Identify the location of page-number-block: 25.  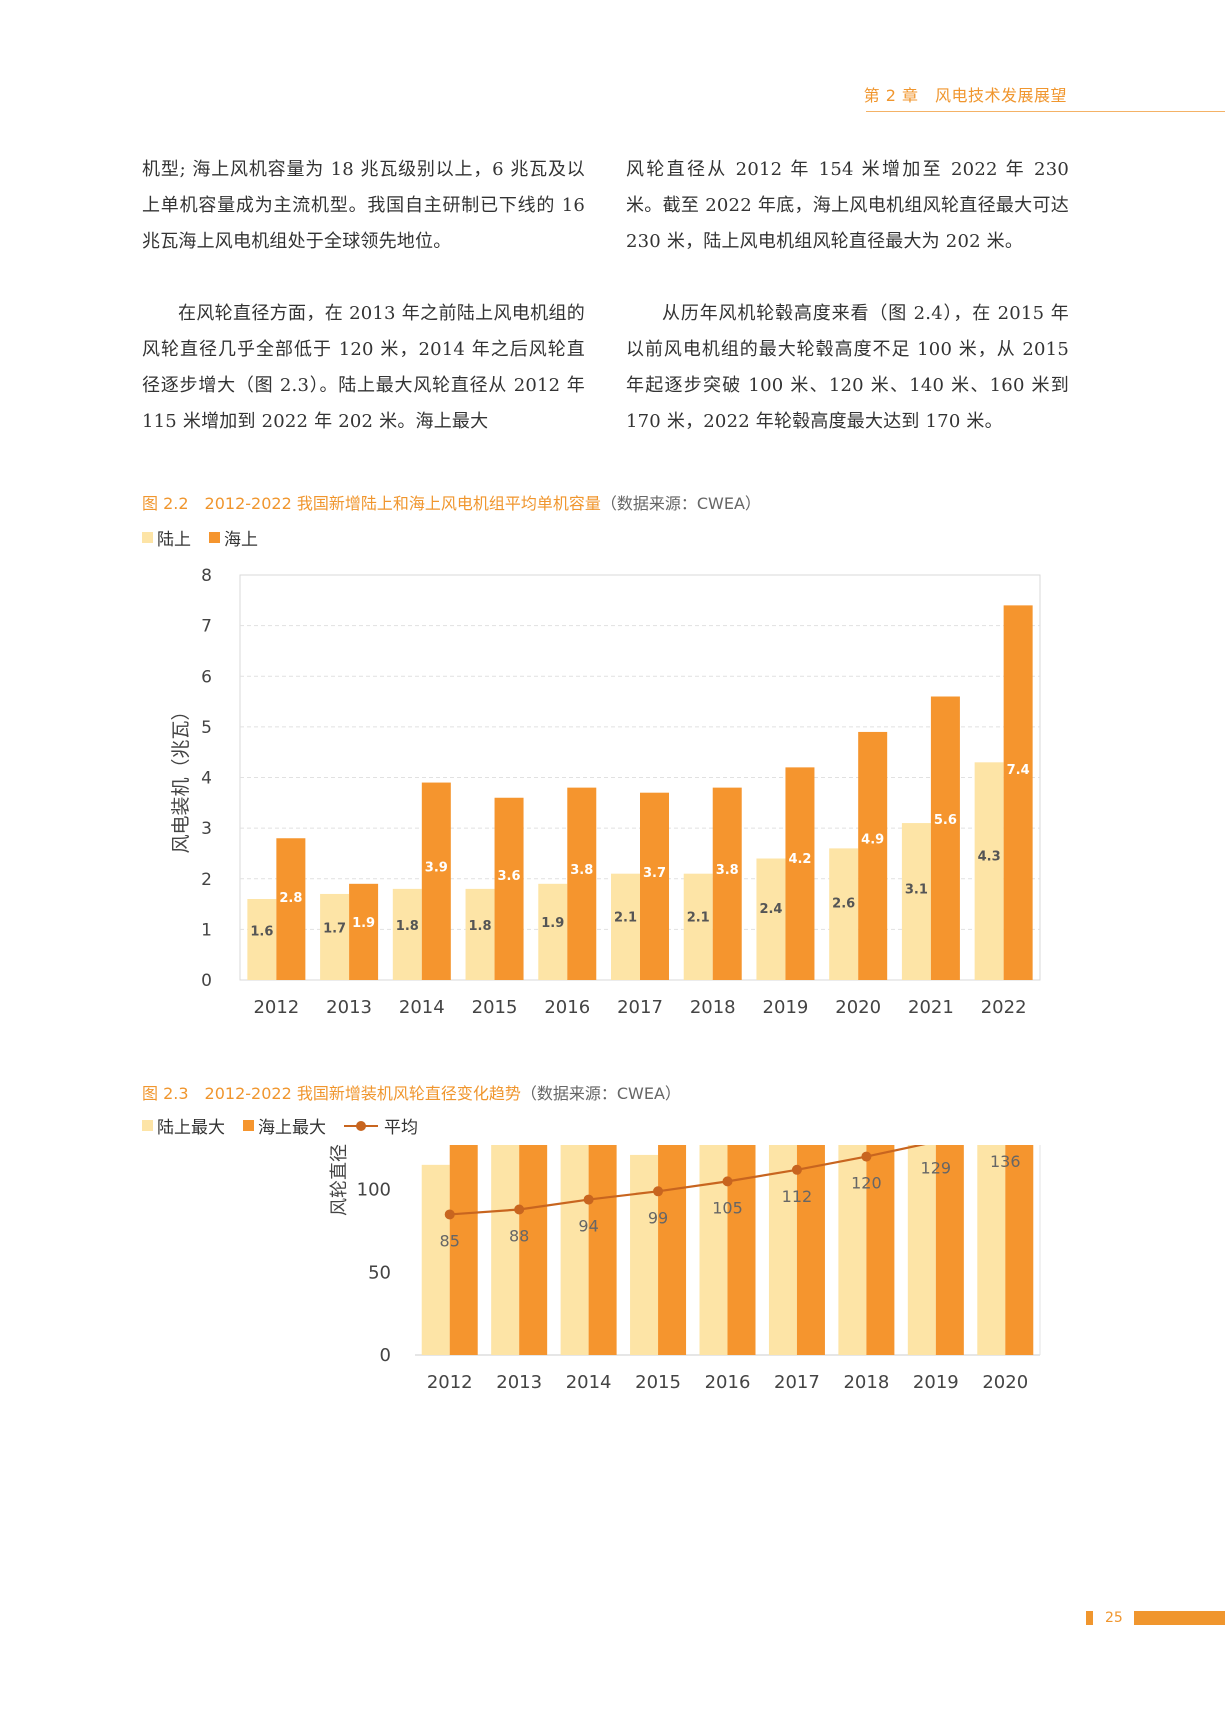
(1155, 1618).